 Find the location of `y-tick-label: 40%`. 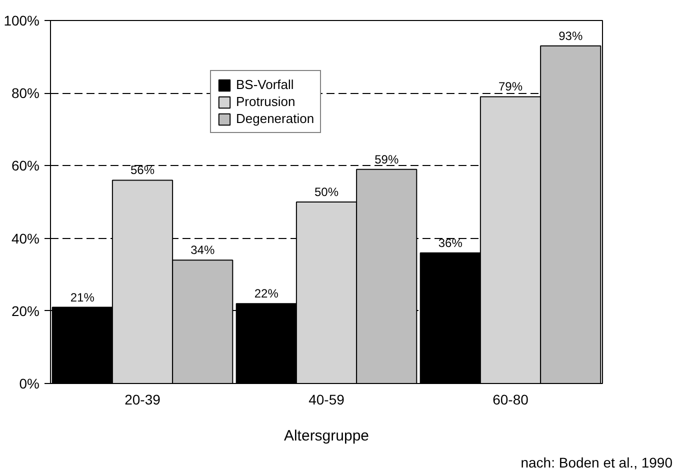

y-tick-label: 40% is located at coordinates (25, 238).